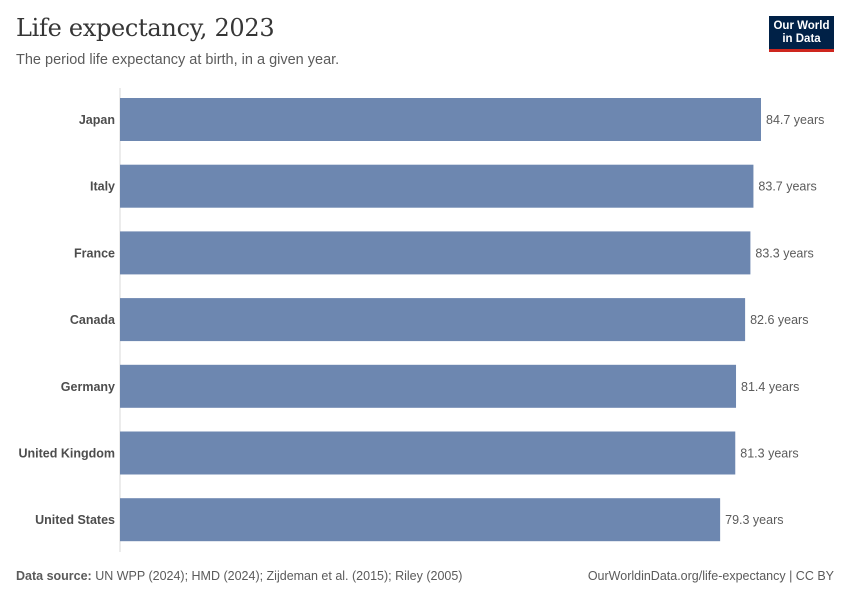 Image resolution: width=850 pixels, height=600 pixels. I want to click on data-source-label: Data source:, so click(54, 576).